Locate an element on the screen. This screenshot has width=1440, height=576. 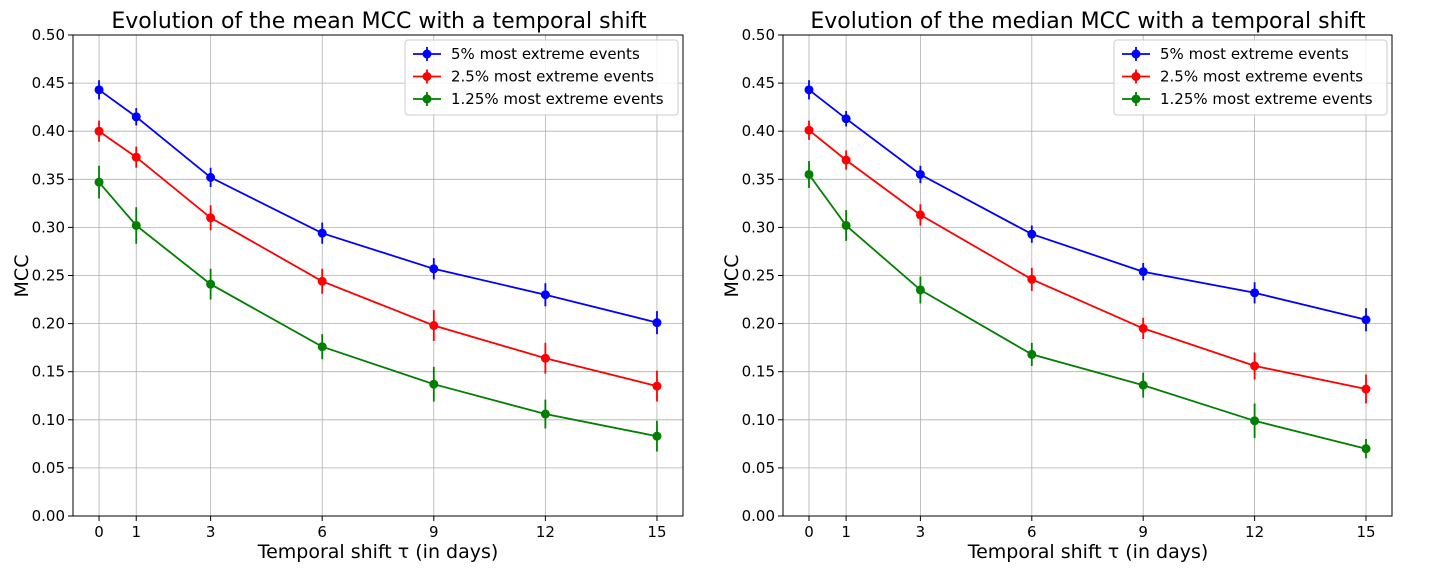
x-tick-label: 15 is located at coordinates (656, 532).